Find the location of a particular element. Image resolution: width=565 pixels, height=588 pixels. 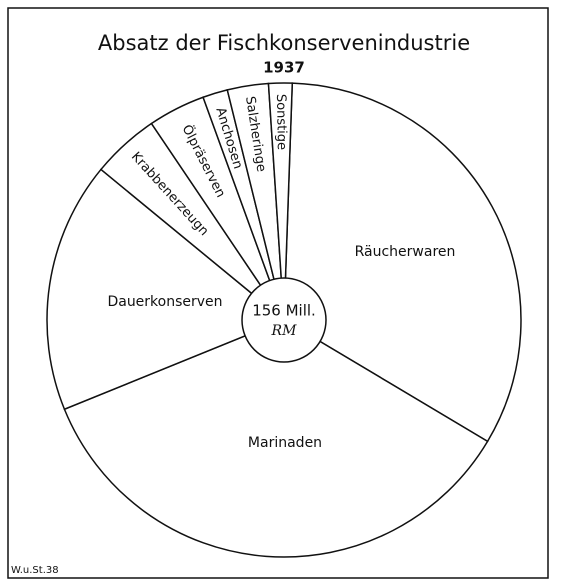

pie-slice is located at coordinates (280, 201).